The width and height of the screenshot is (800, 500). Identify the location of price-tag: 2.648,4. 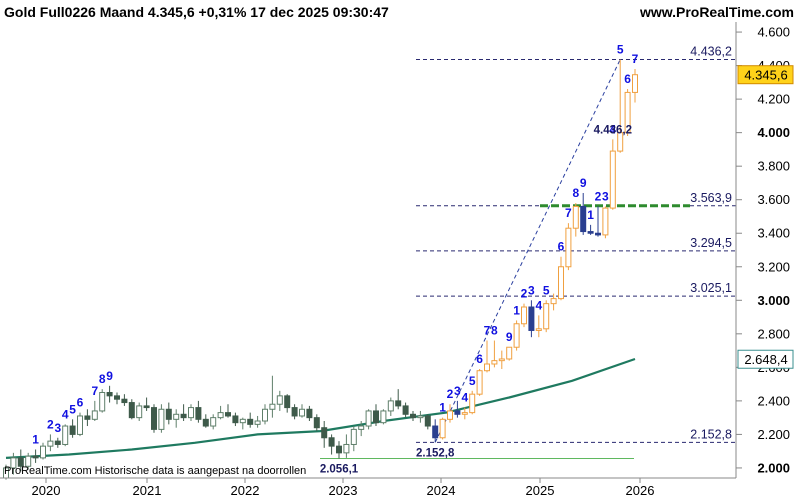
(765, 359).